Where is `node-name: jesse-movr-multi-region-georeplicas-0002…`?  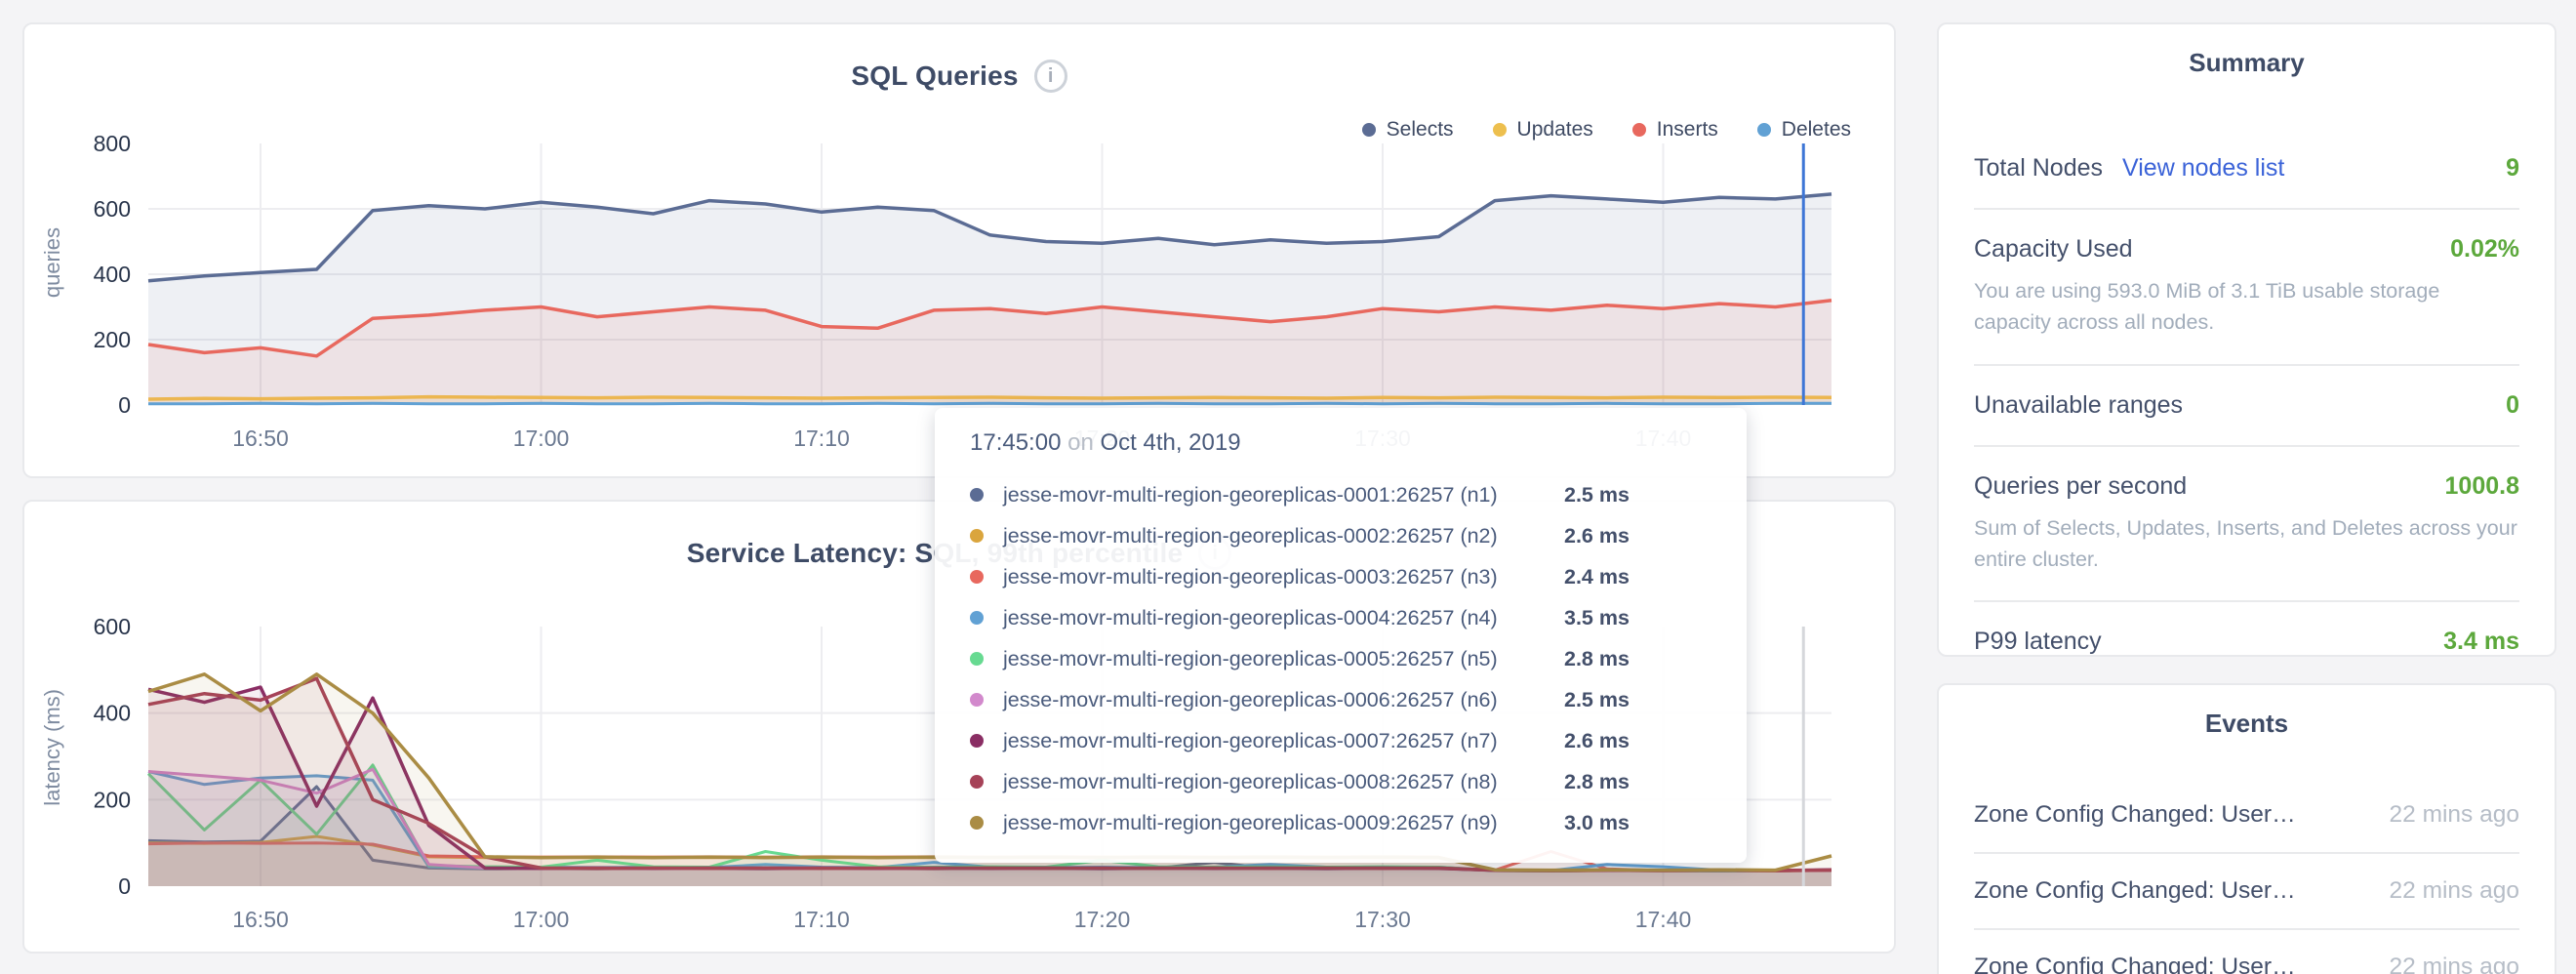 node-name: jesse-movr-multi-region-georeplicas-0002… is located at coordinates (1250, 535).